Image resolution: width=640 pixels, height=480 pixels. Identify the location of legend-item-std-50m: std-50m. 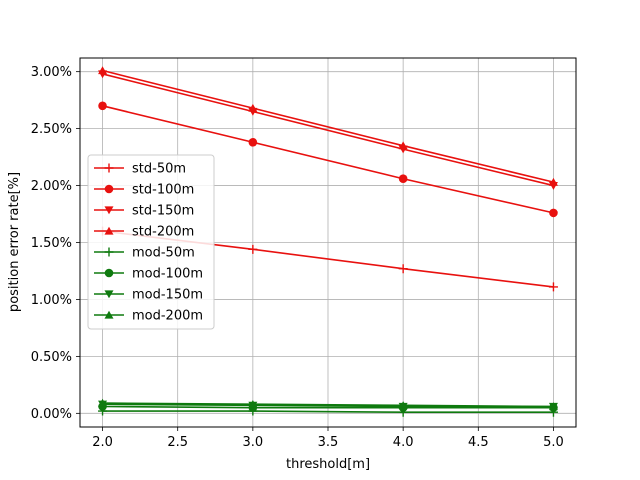
(140, 169).